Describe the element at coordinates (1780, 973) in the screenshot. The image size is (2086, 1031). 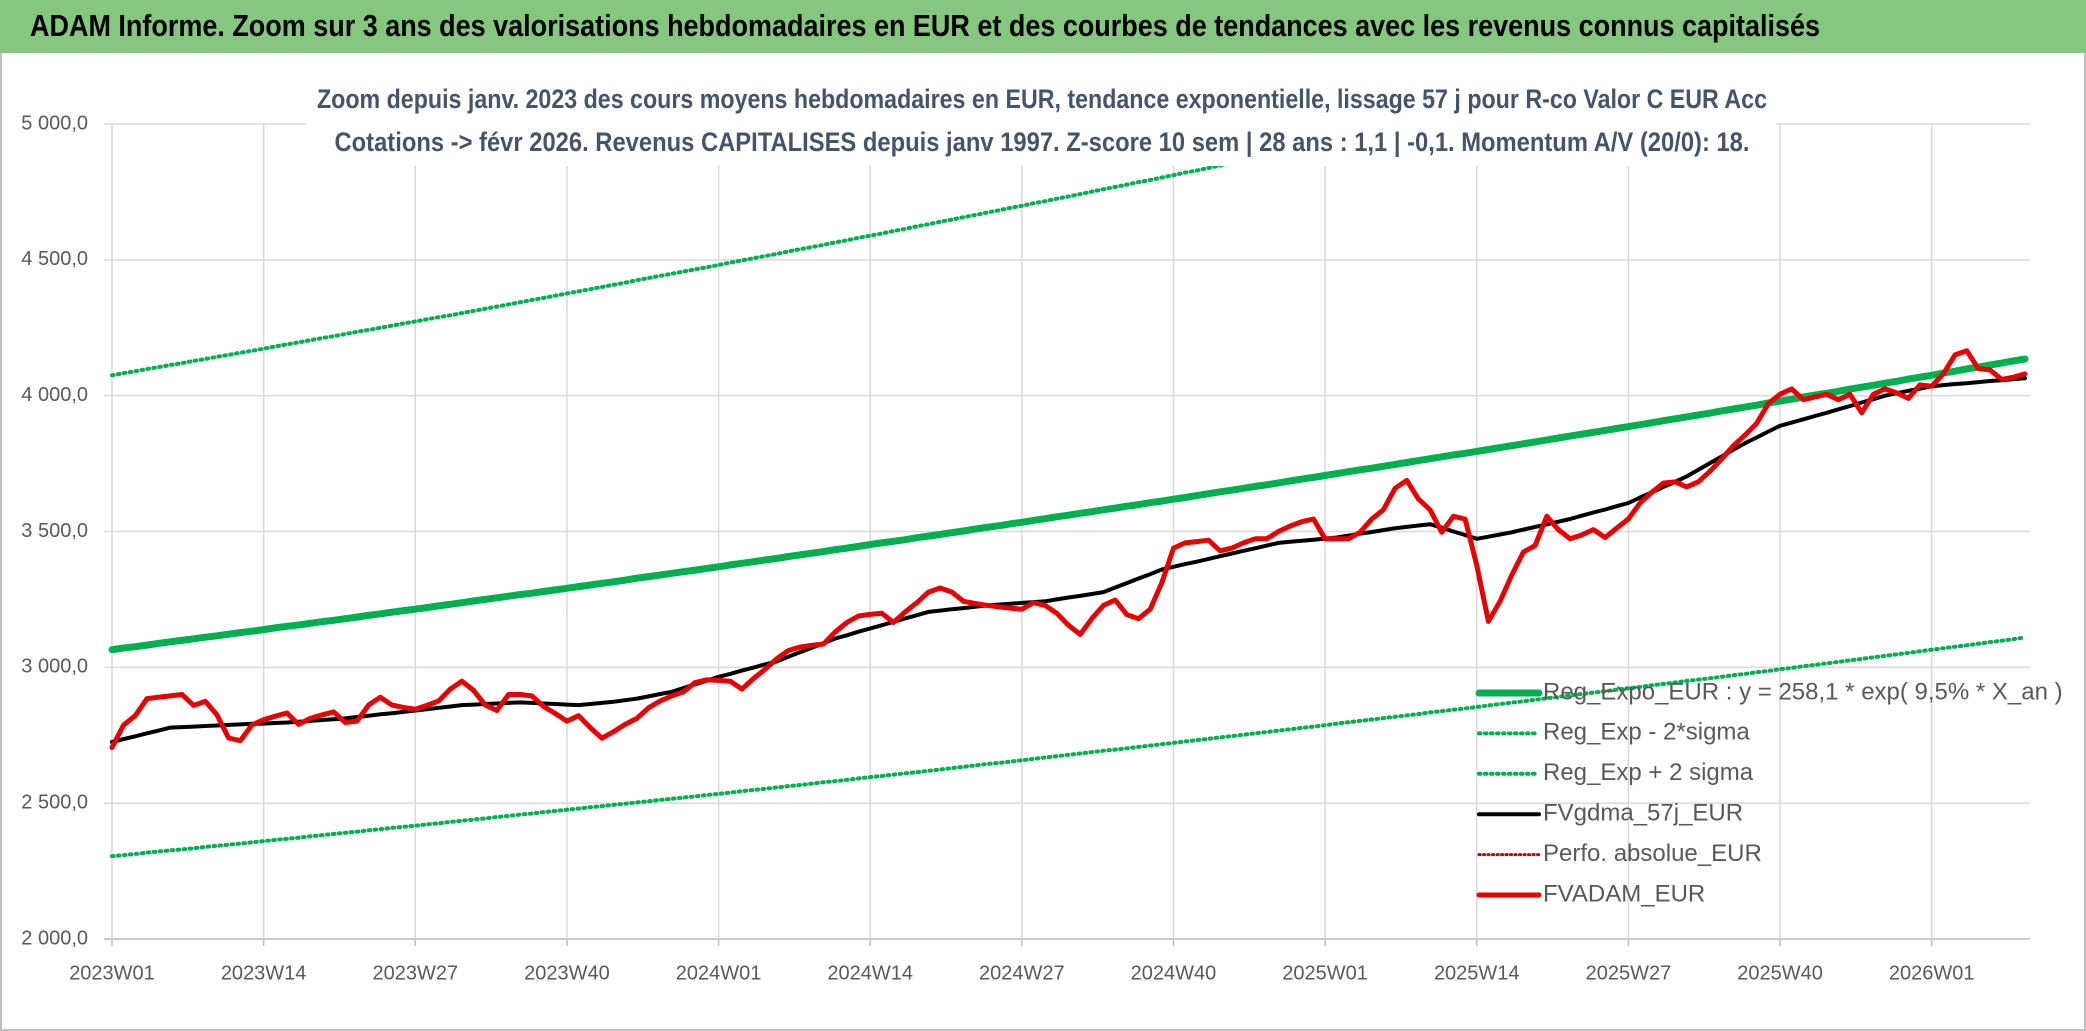
I see `x-tick-label: 2025W40` at that location.